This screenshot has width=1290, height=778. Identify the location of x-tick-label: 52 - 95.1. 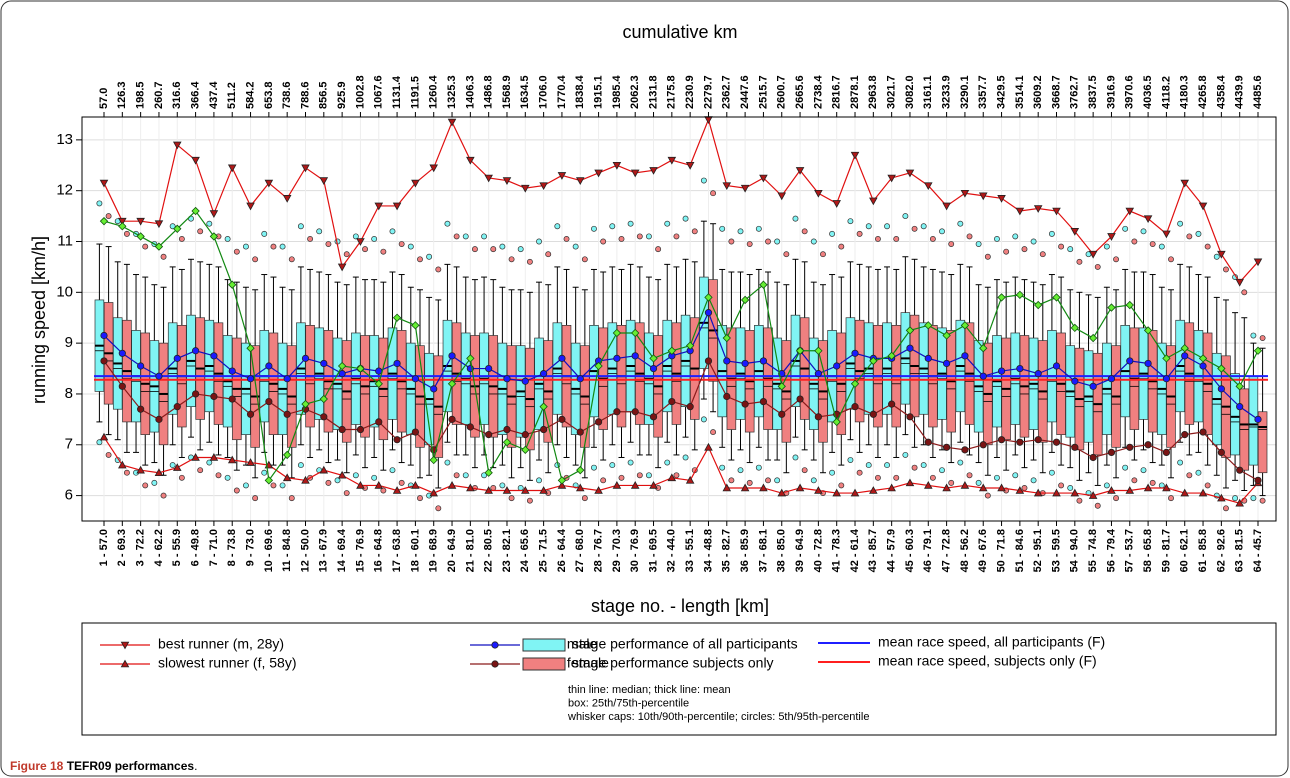
(1038, 550).